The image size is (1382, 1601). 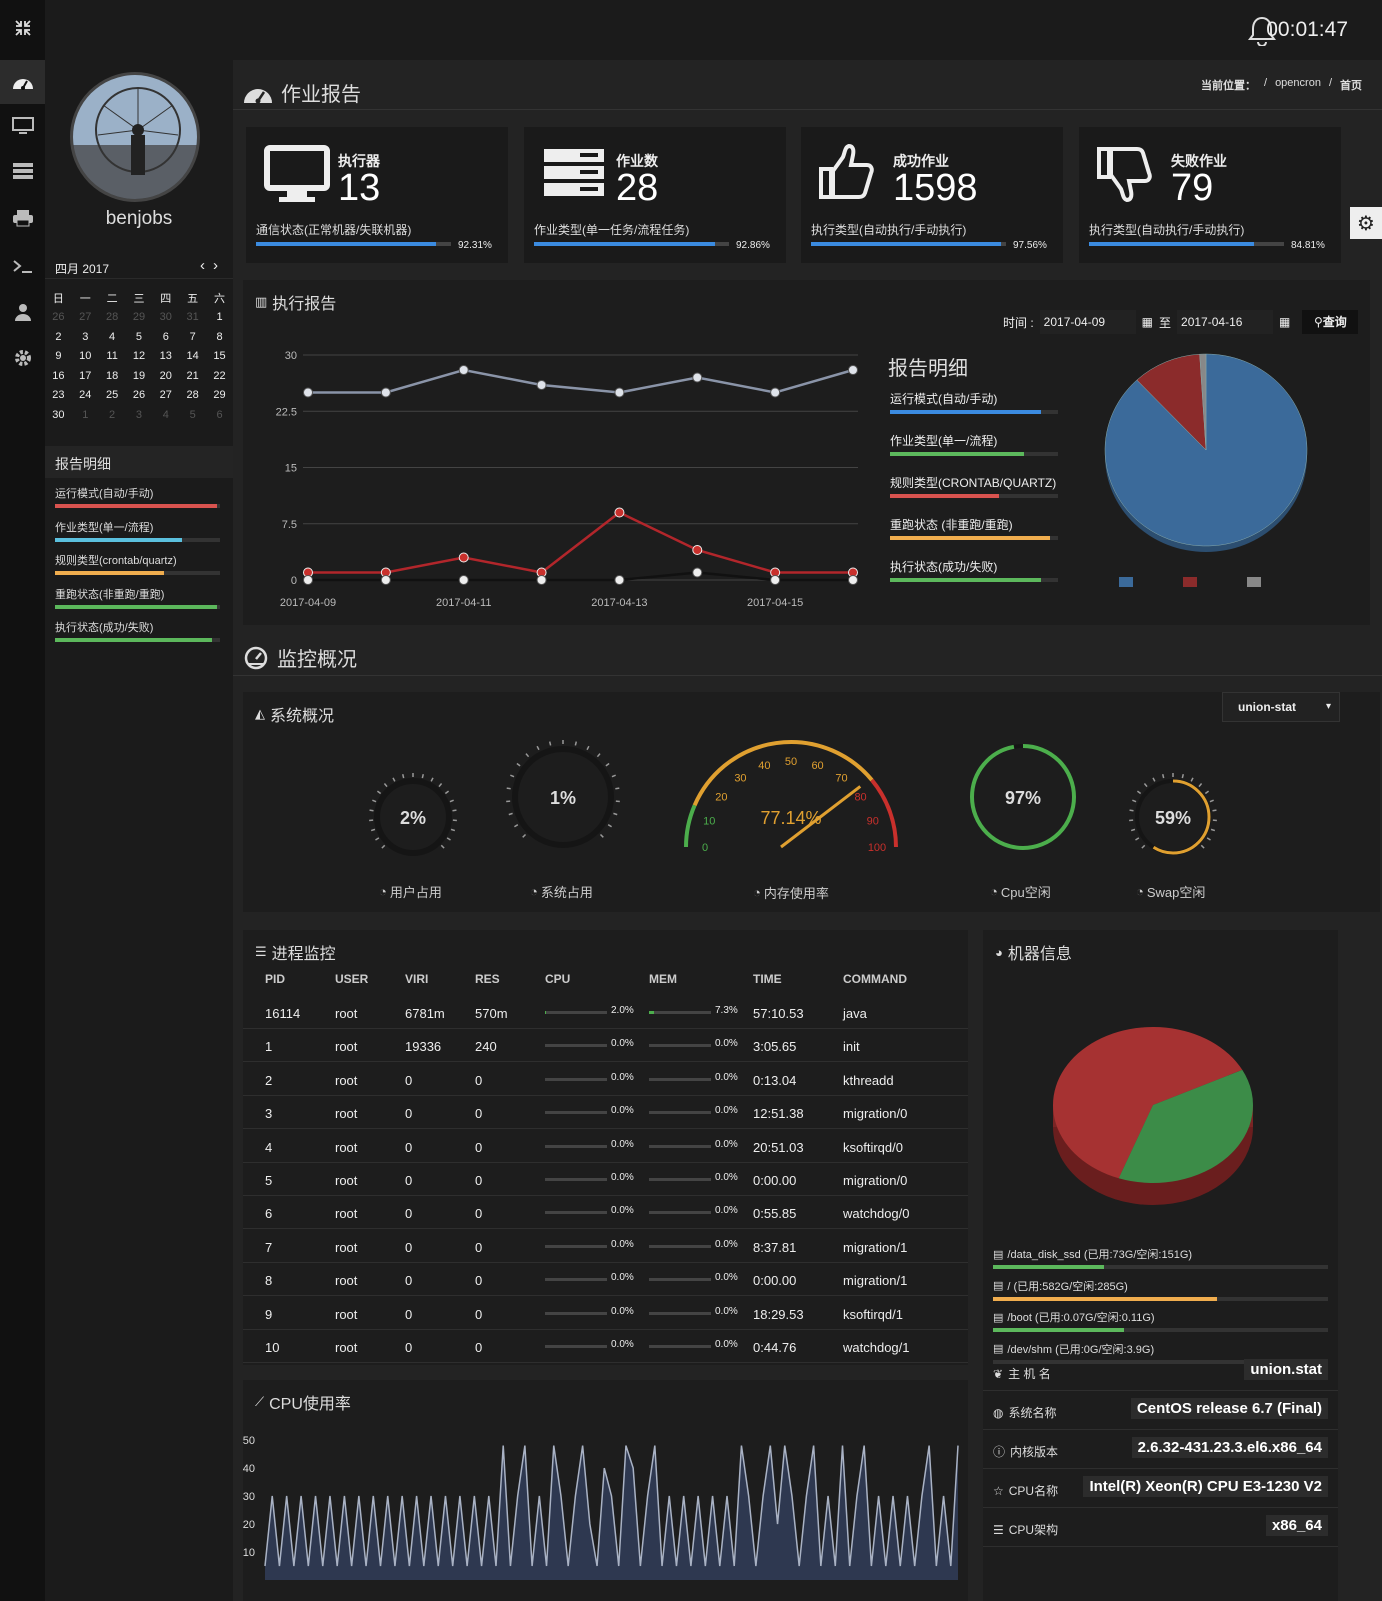 What do you see at coordinates (112, 395) in the screenshot?
I see `calendar-day: 25` at bounding box center [112, 395].